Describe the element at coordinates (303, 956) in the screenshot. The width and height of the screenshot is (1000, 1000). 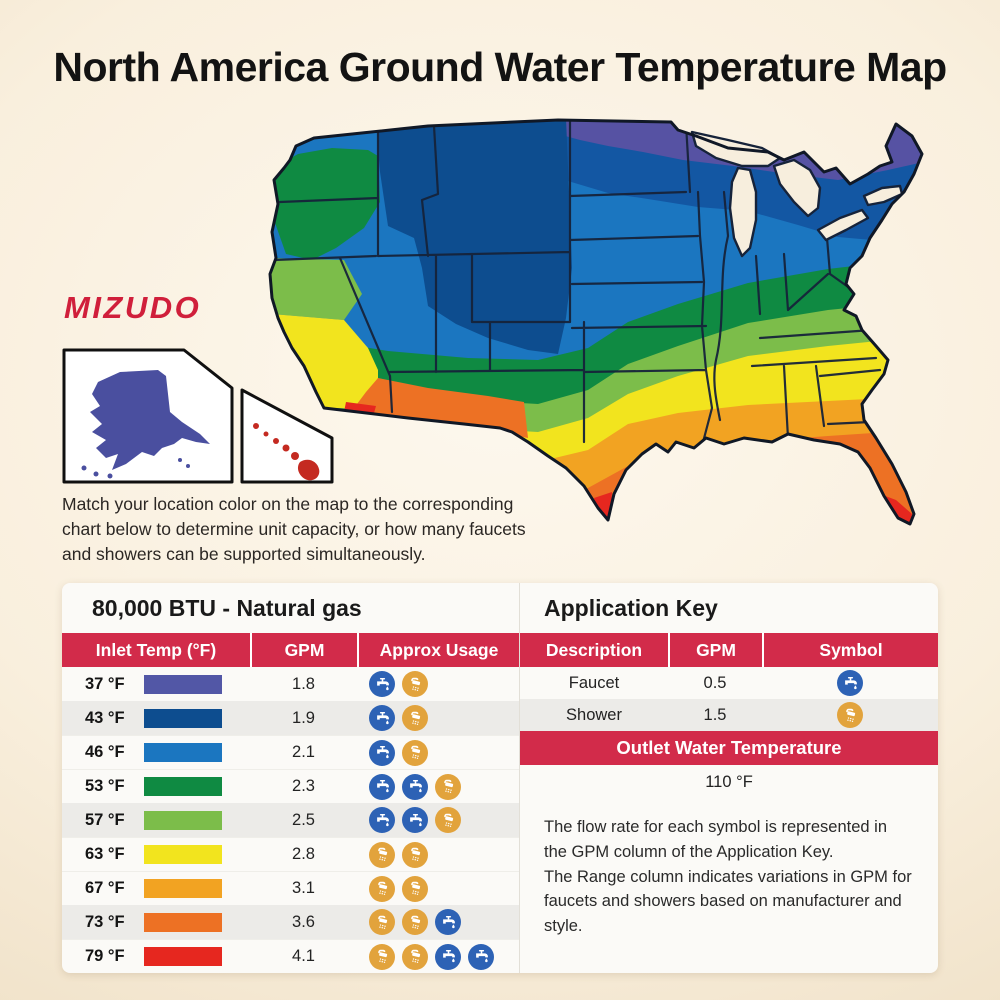
I see `gpm-cell: 4.1` at that location.